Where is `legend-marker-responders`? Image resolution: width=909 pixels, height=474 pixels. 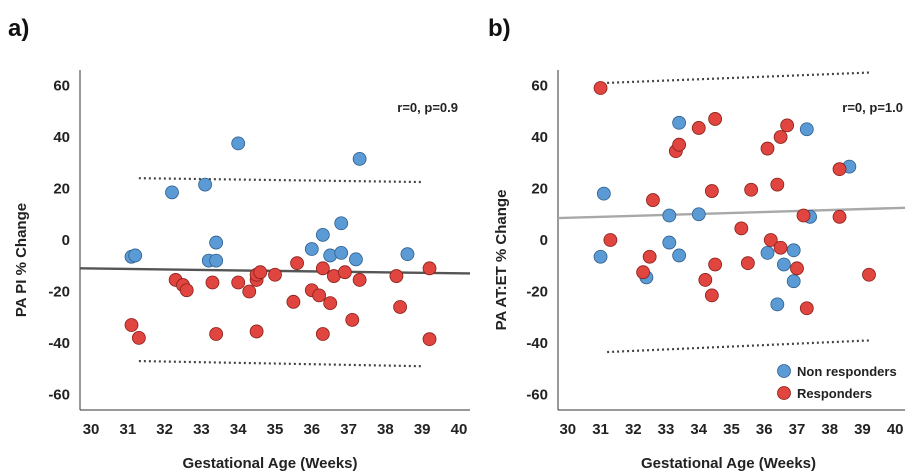 legend-marker-responders is located at coordinates (784, 393).